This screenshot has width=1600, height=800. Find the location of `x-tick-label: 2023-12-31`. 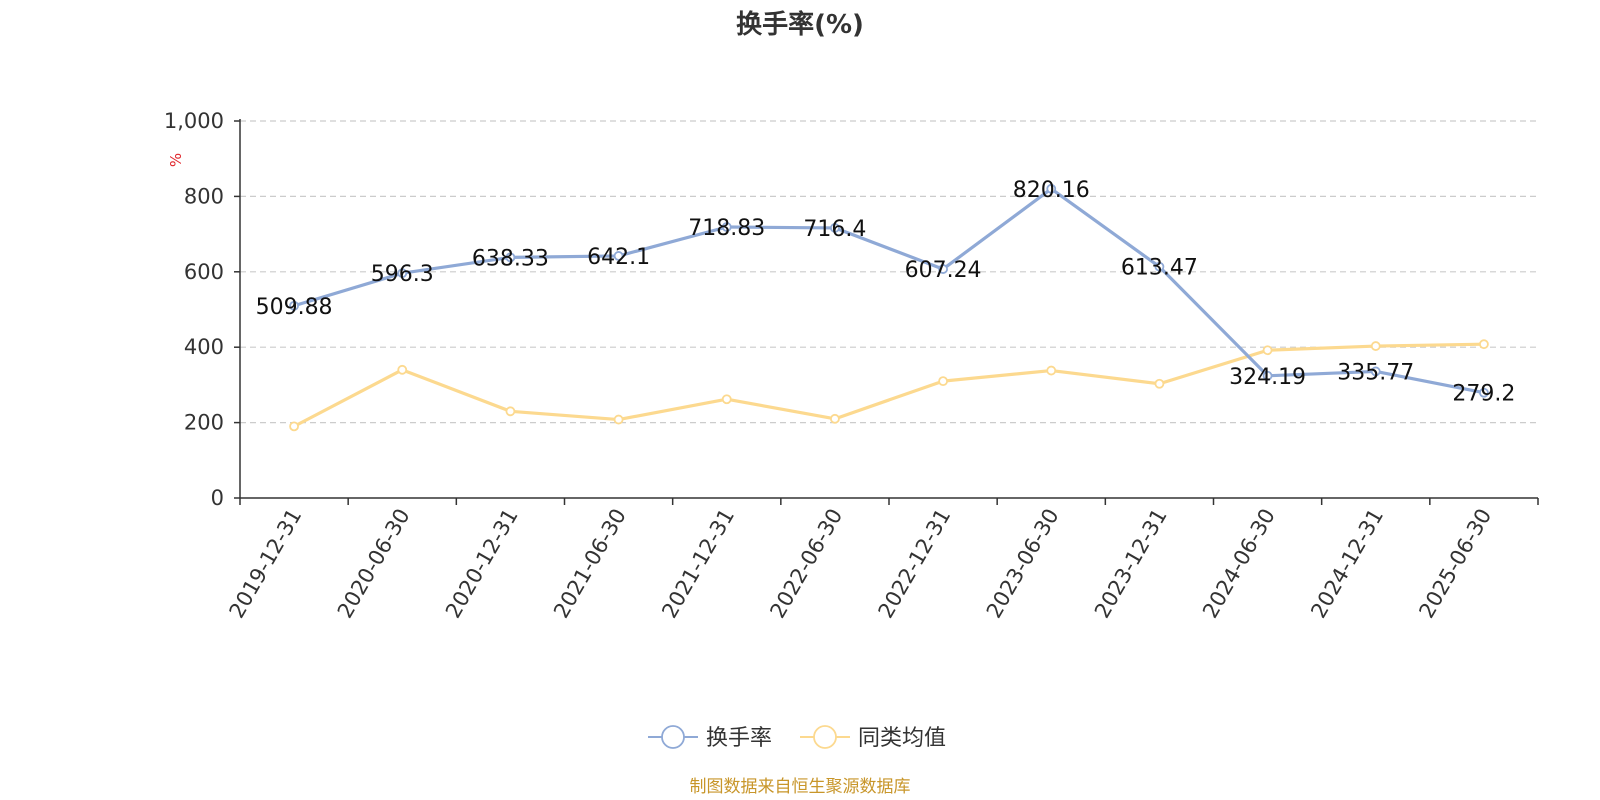

x-tick-label: 2023-12-31 is located at coordinates (1131, 564).